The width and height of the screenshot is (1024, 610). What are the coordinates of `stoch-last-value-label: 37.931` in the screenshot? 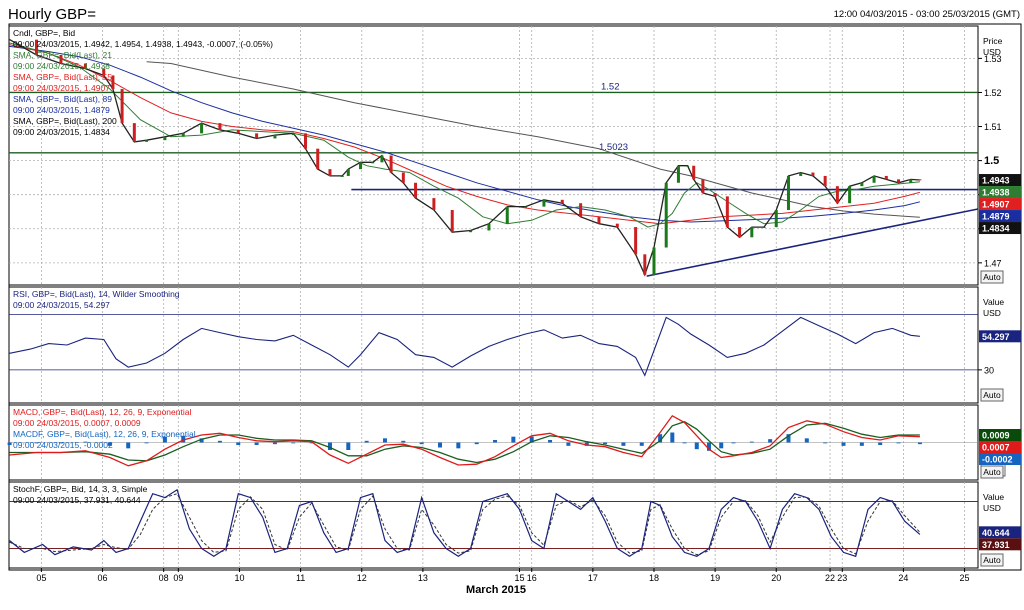 It's located at (996, 545).